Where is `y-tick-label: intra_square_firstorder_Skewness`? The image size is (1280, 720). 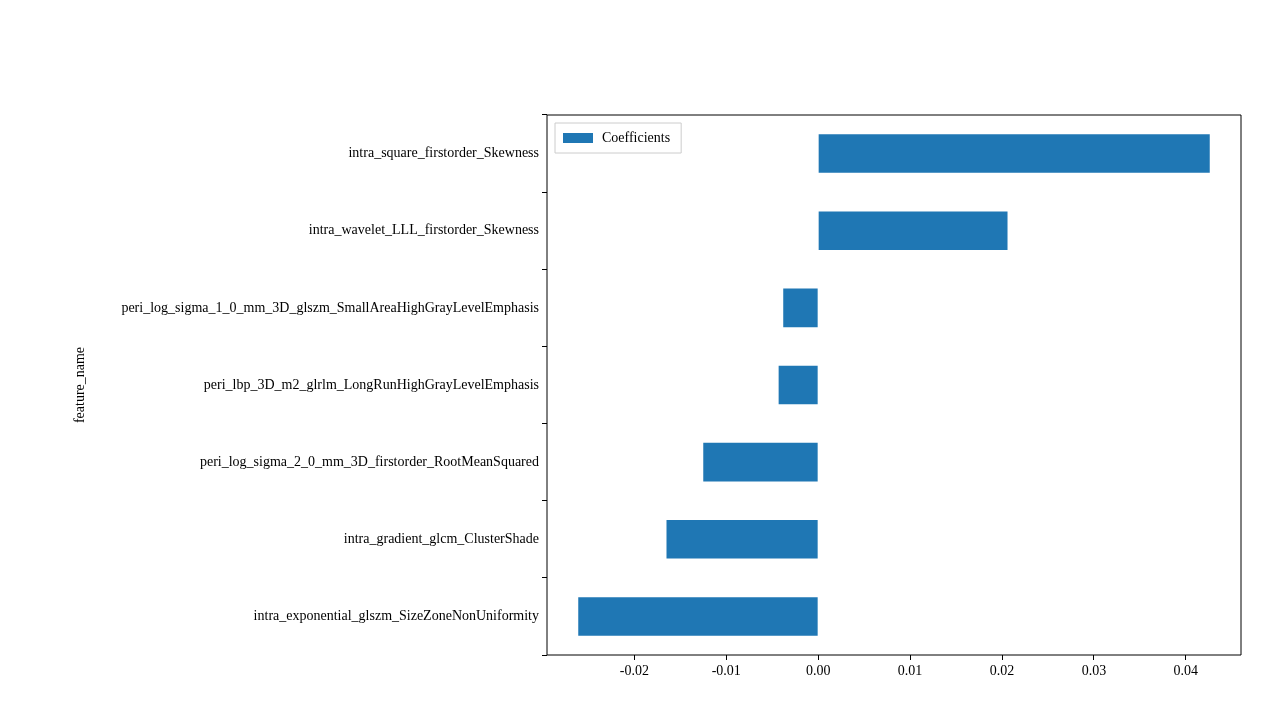 y-tick-label: intra_square_firstorder_Skewness is located at coordinates (443, 153).